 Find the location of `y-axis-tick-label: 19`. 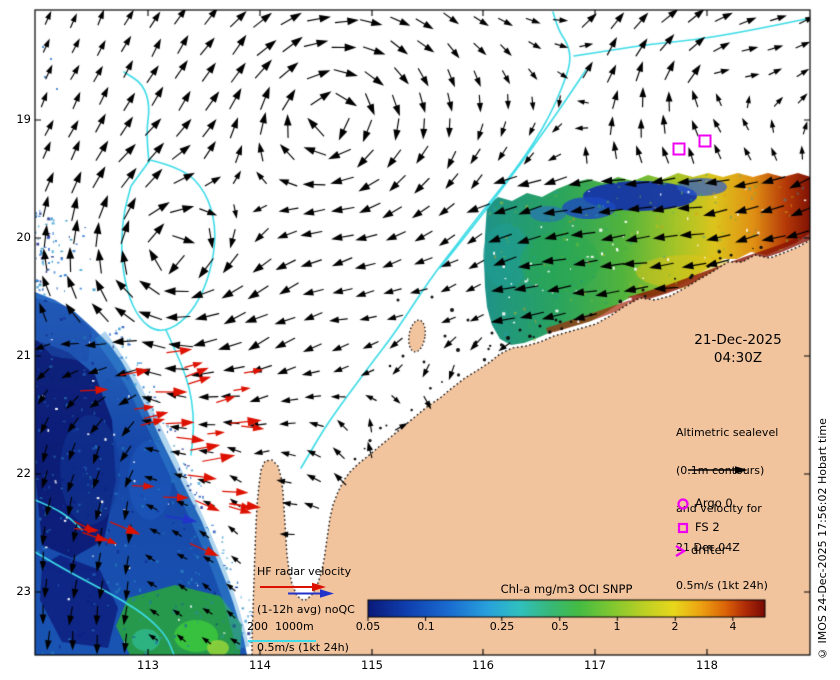

y-axis-tick-label: 19 is located at coordinates (23, 119).